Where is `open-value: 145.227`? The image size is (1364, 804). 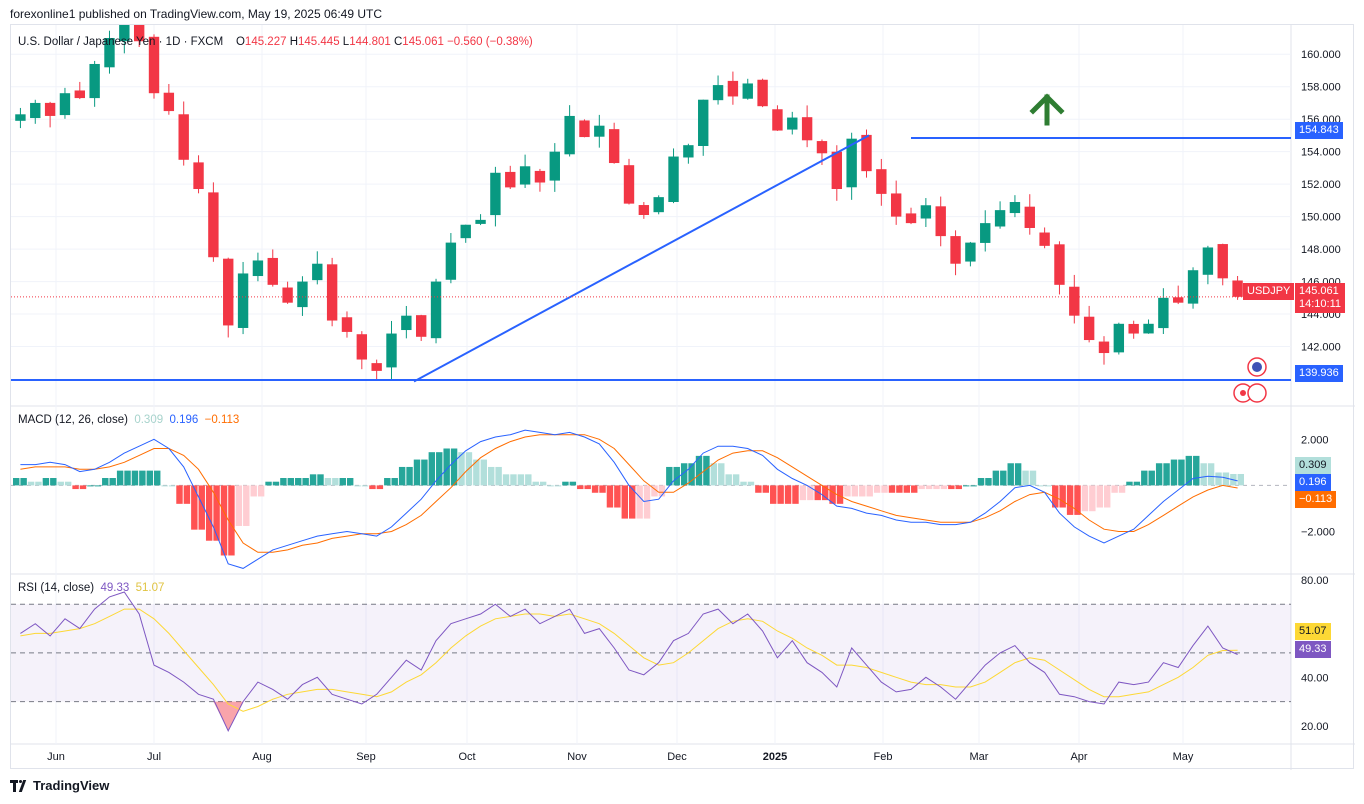 open-value: 145.227 is located at coordinates (265, 42).